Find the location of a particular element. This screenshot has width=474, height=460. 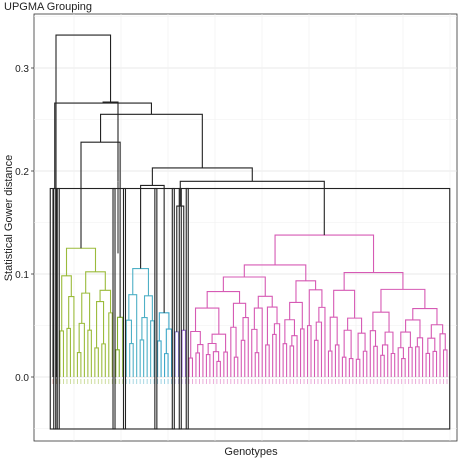

y-axis: 0.0 0.1 0.2 0.3 is located at coordinates (24, 224).